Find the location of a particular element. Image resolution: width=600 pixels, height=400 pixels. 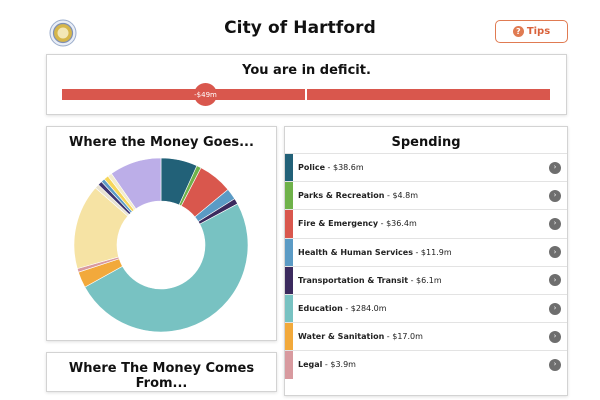

spending-item-amount: - $11.9m is located at coordinates (432, 252).